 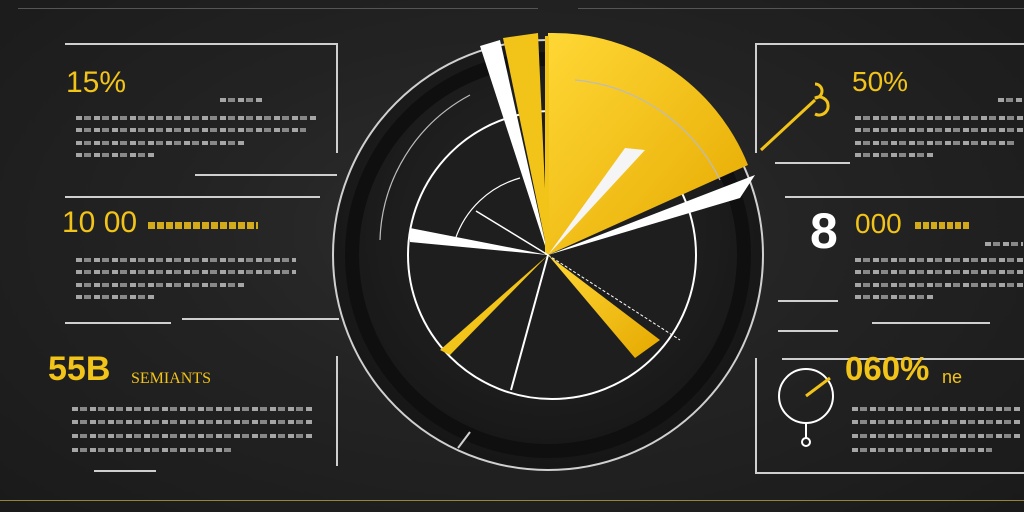 I want to click on right-frame-lower-top, so click(x=903, y=359).